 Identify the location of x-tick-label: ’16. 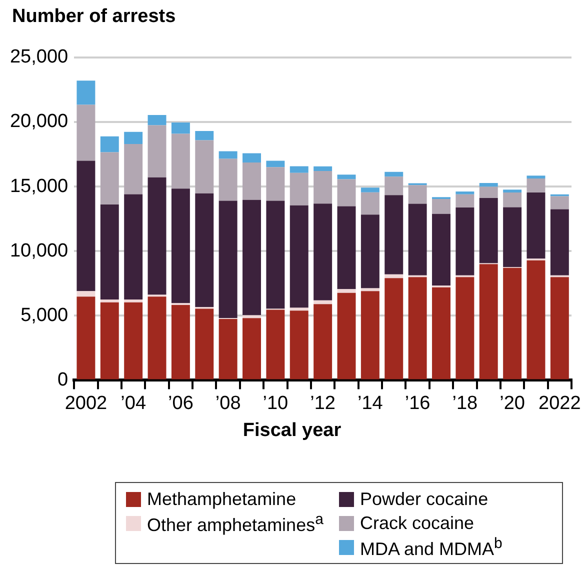
(417, 403).